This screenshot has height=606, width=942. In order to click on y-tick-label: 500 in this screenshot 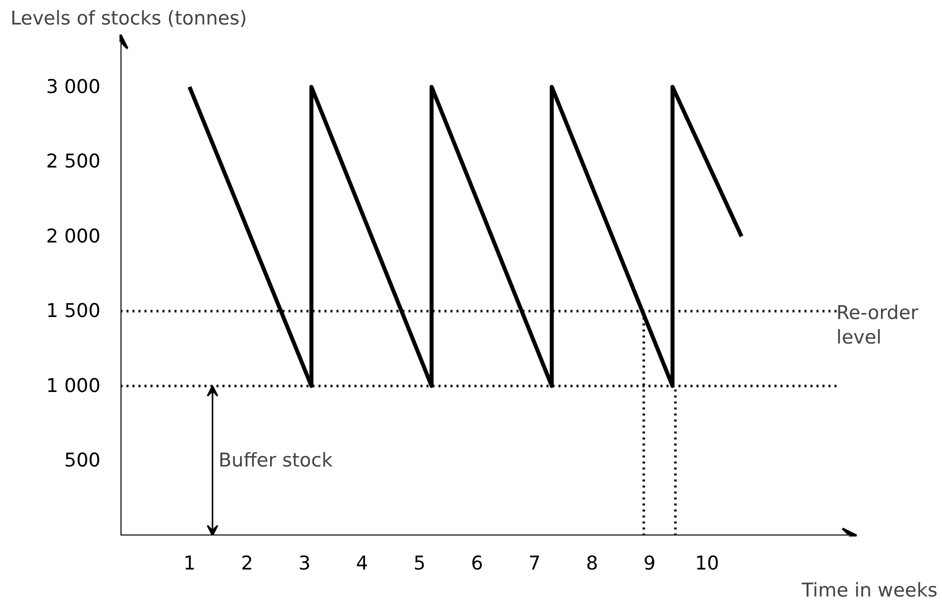, I will do `click(82, 461)`.